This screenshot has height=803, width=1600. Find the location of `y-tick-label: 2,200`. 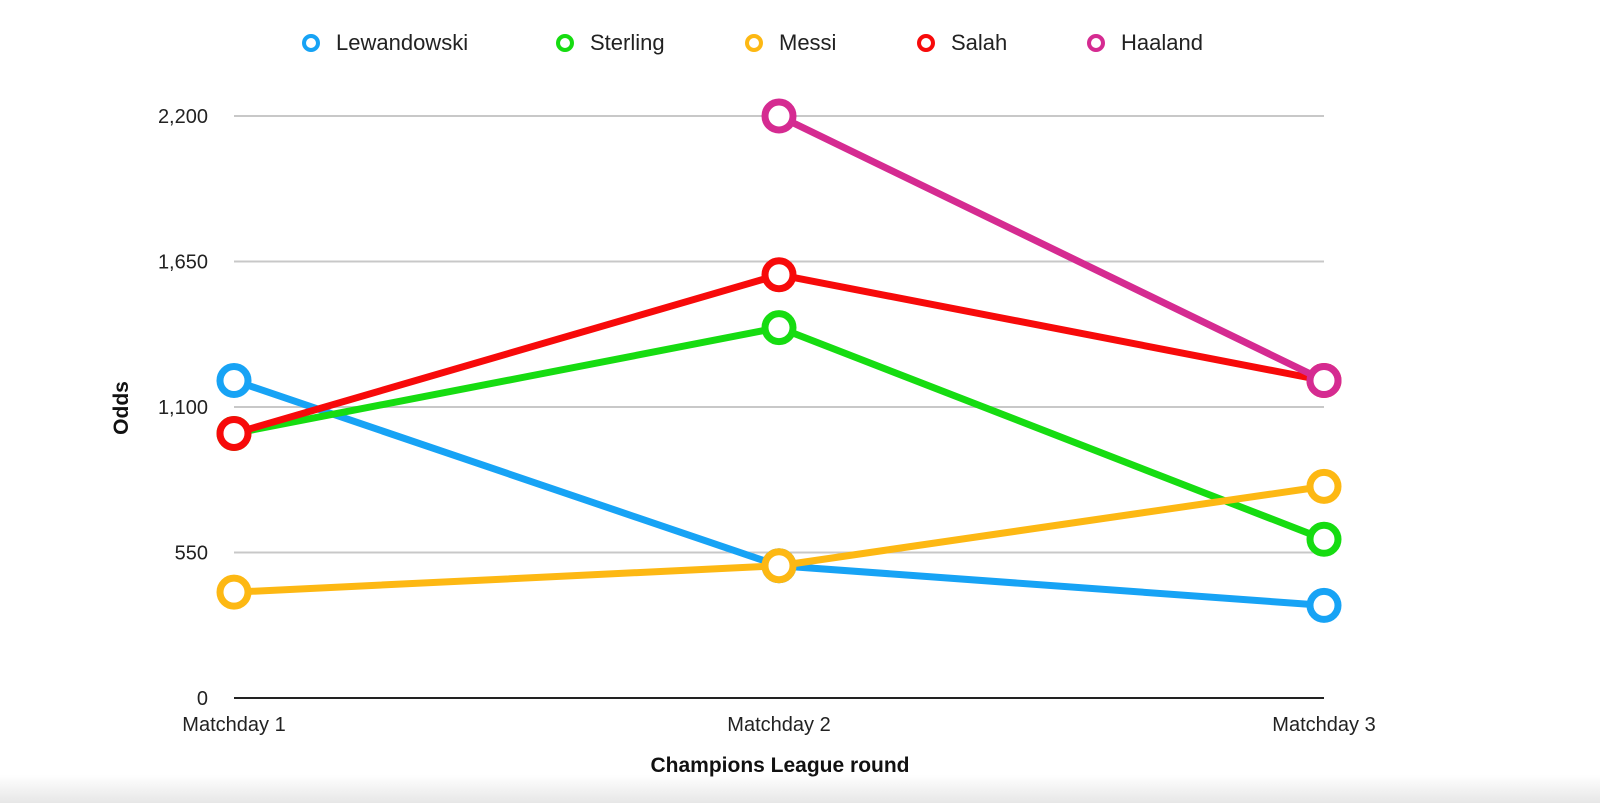

y-tick-label: 2,200 is located at coordinates (183, 117).